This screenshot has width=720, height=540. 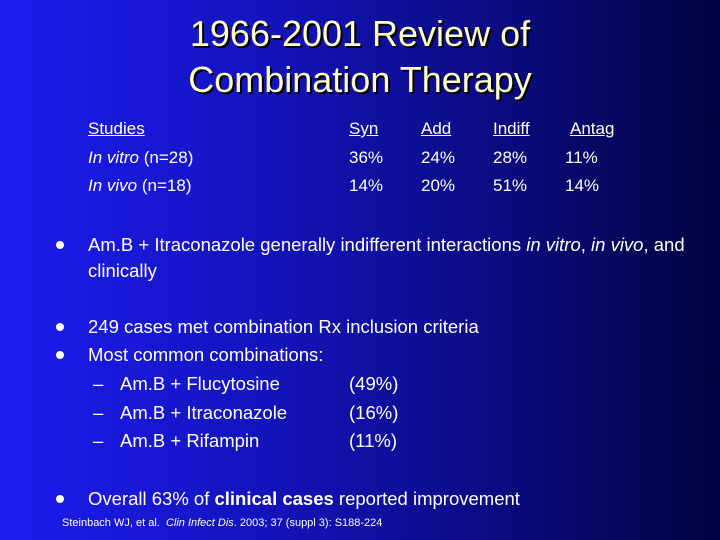 I want to click on text-run: in vitro, so click(x=553, y=244).